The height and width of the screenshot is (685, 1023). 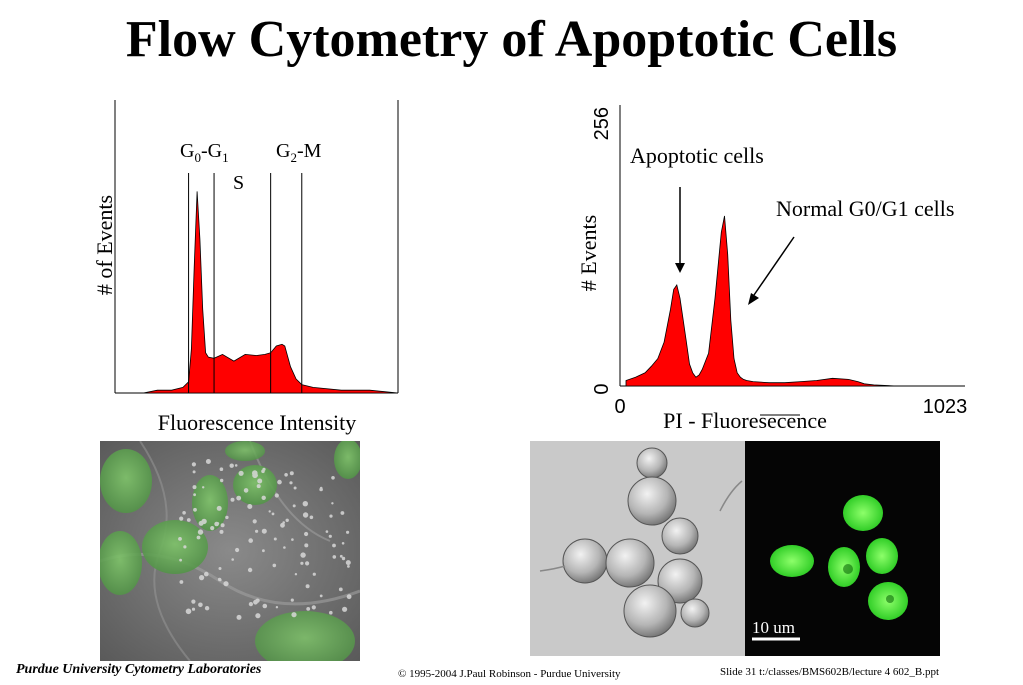 What do you see at coordinates (511, 39) in the screenshot?
I see `slide-title: Flow Cytometry of Apoptotic Cells` at bounding box center [511, 39].